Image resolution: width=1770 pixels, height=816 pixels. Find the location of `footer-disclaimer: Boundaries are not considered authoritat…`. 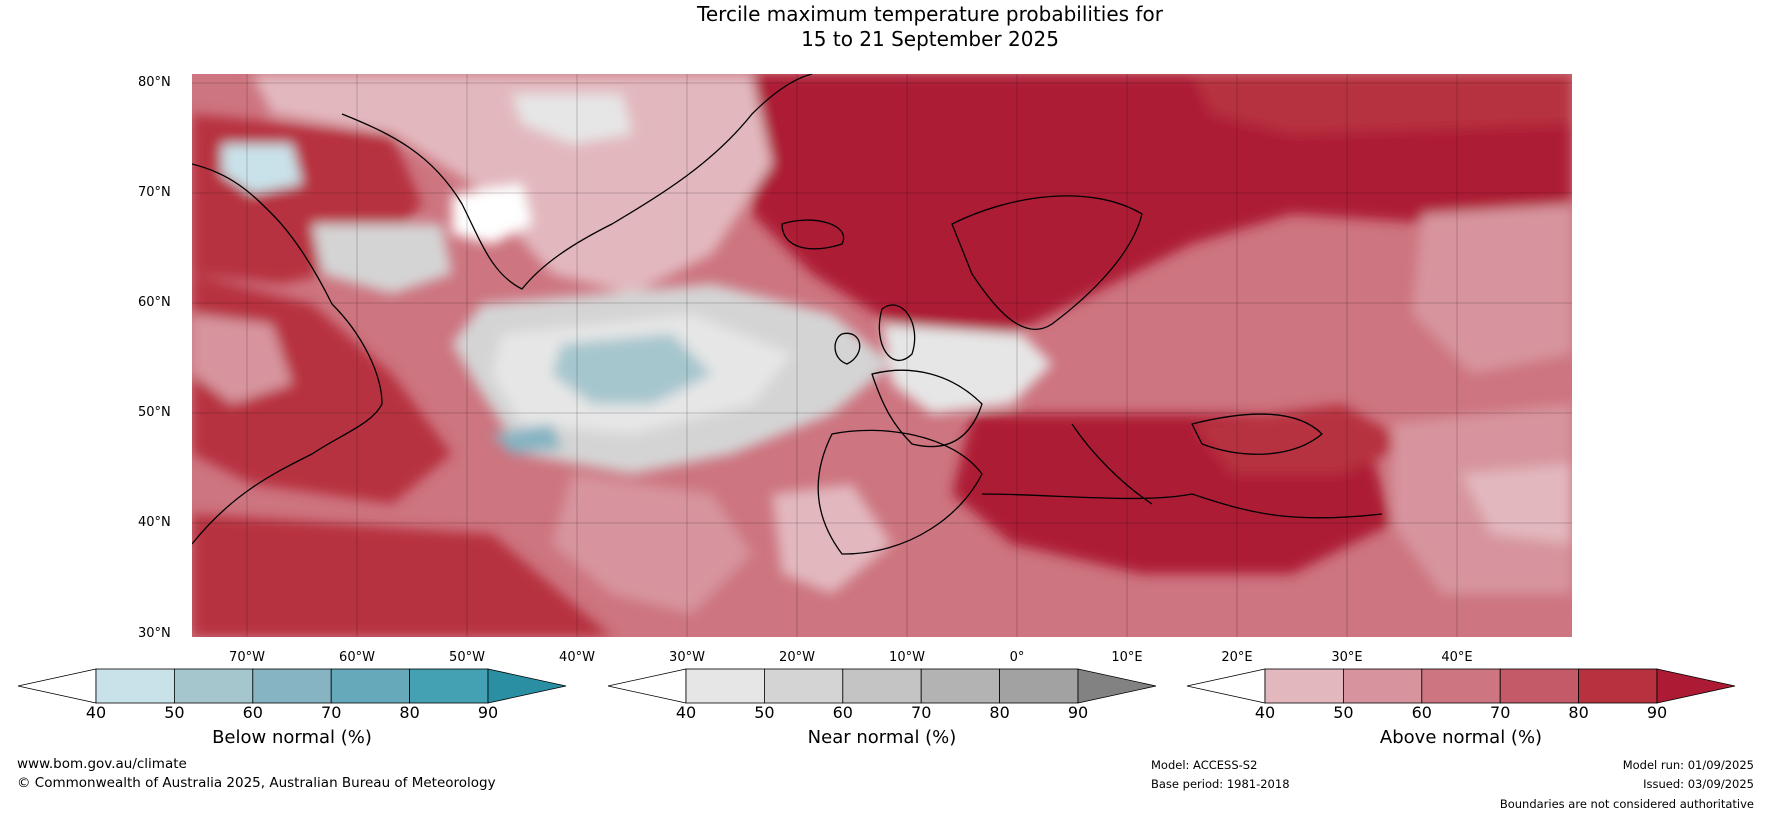

footer-disclaimer: Boundaries are not considered authoritat… is located at coordinates (1626, 804).